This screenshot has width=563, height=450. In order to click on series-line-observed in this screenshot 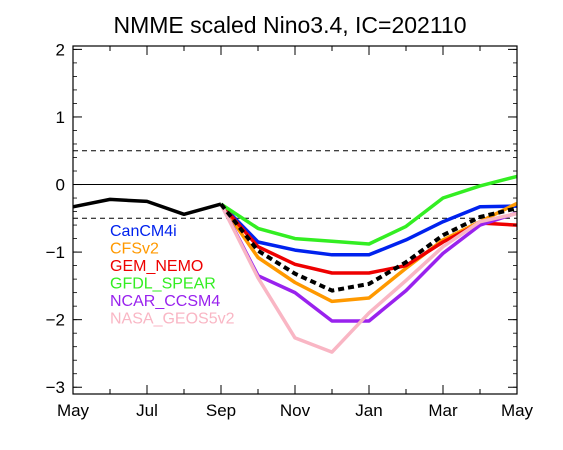, I will do `click(147, 207)`.